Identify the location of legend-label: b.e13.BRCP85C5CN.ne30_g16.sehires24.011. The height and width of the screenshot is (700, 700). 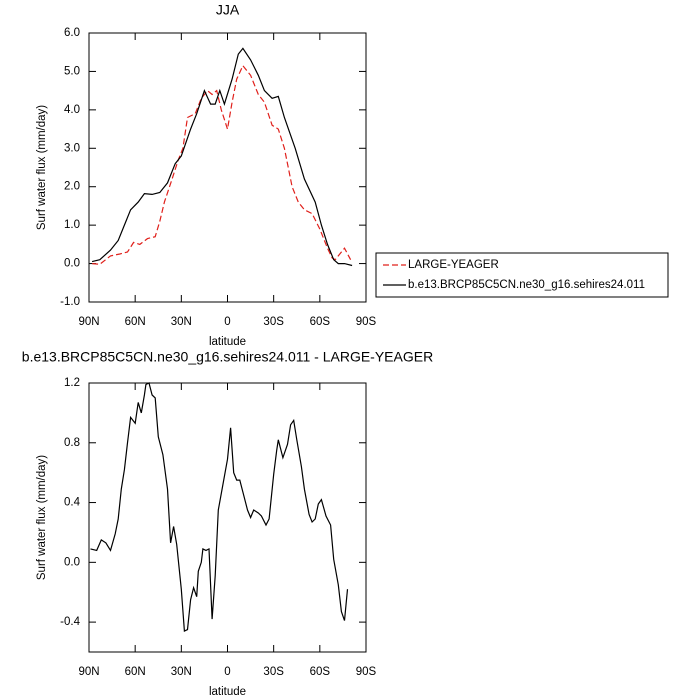
(526, 285).